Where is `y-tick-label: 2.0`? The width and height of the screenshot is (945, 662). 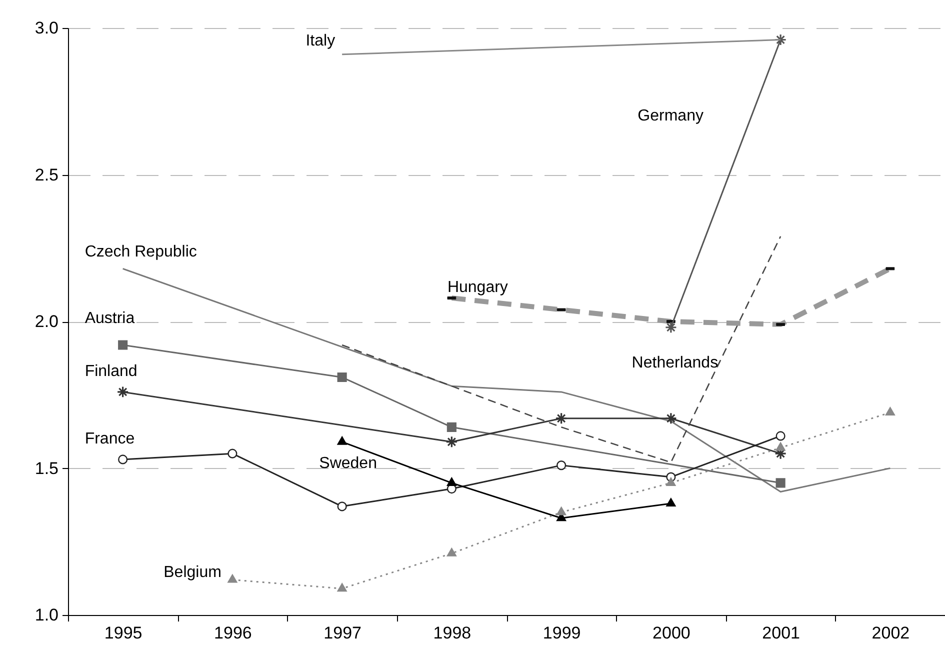
y-tick-label: 2.0 is located at coordinates (46, 321).